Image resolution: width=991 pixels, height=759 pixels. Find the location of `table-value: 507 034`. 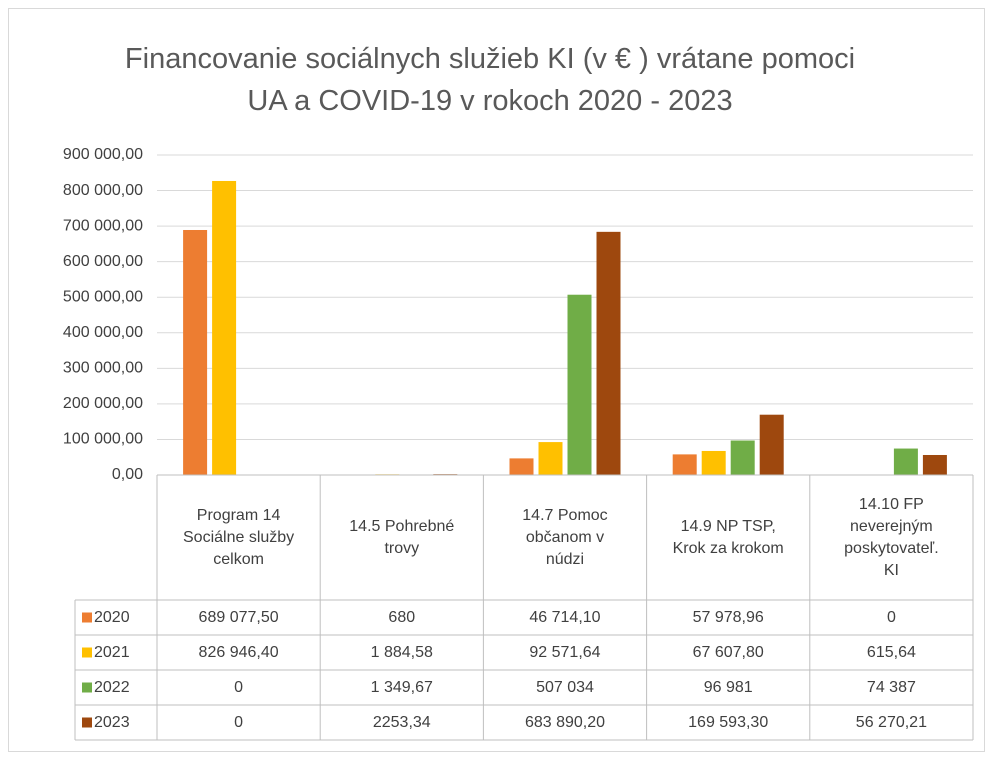

table-value: 507 034 is located at coordinates (565, 687).